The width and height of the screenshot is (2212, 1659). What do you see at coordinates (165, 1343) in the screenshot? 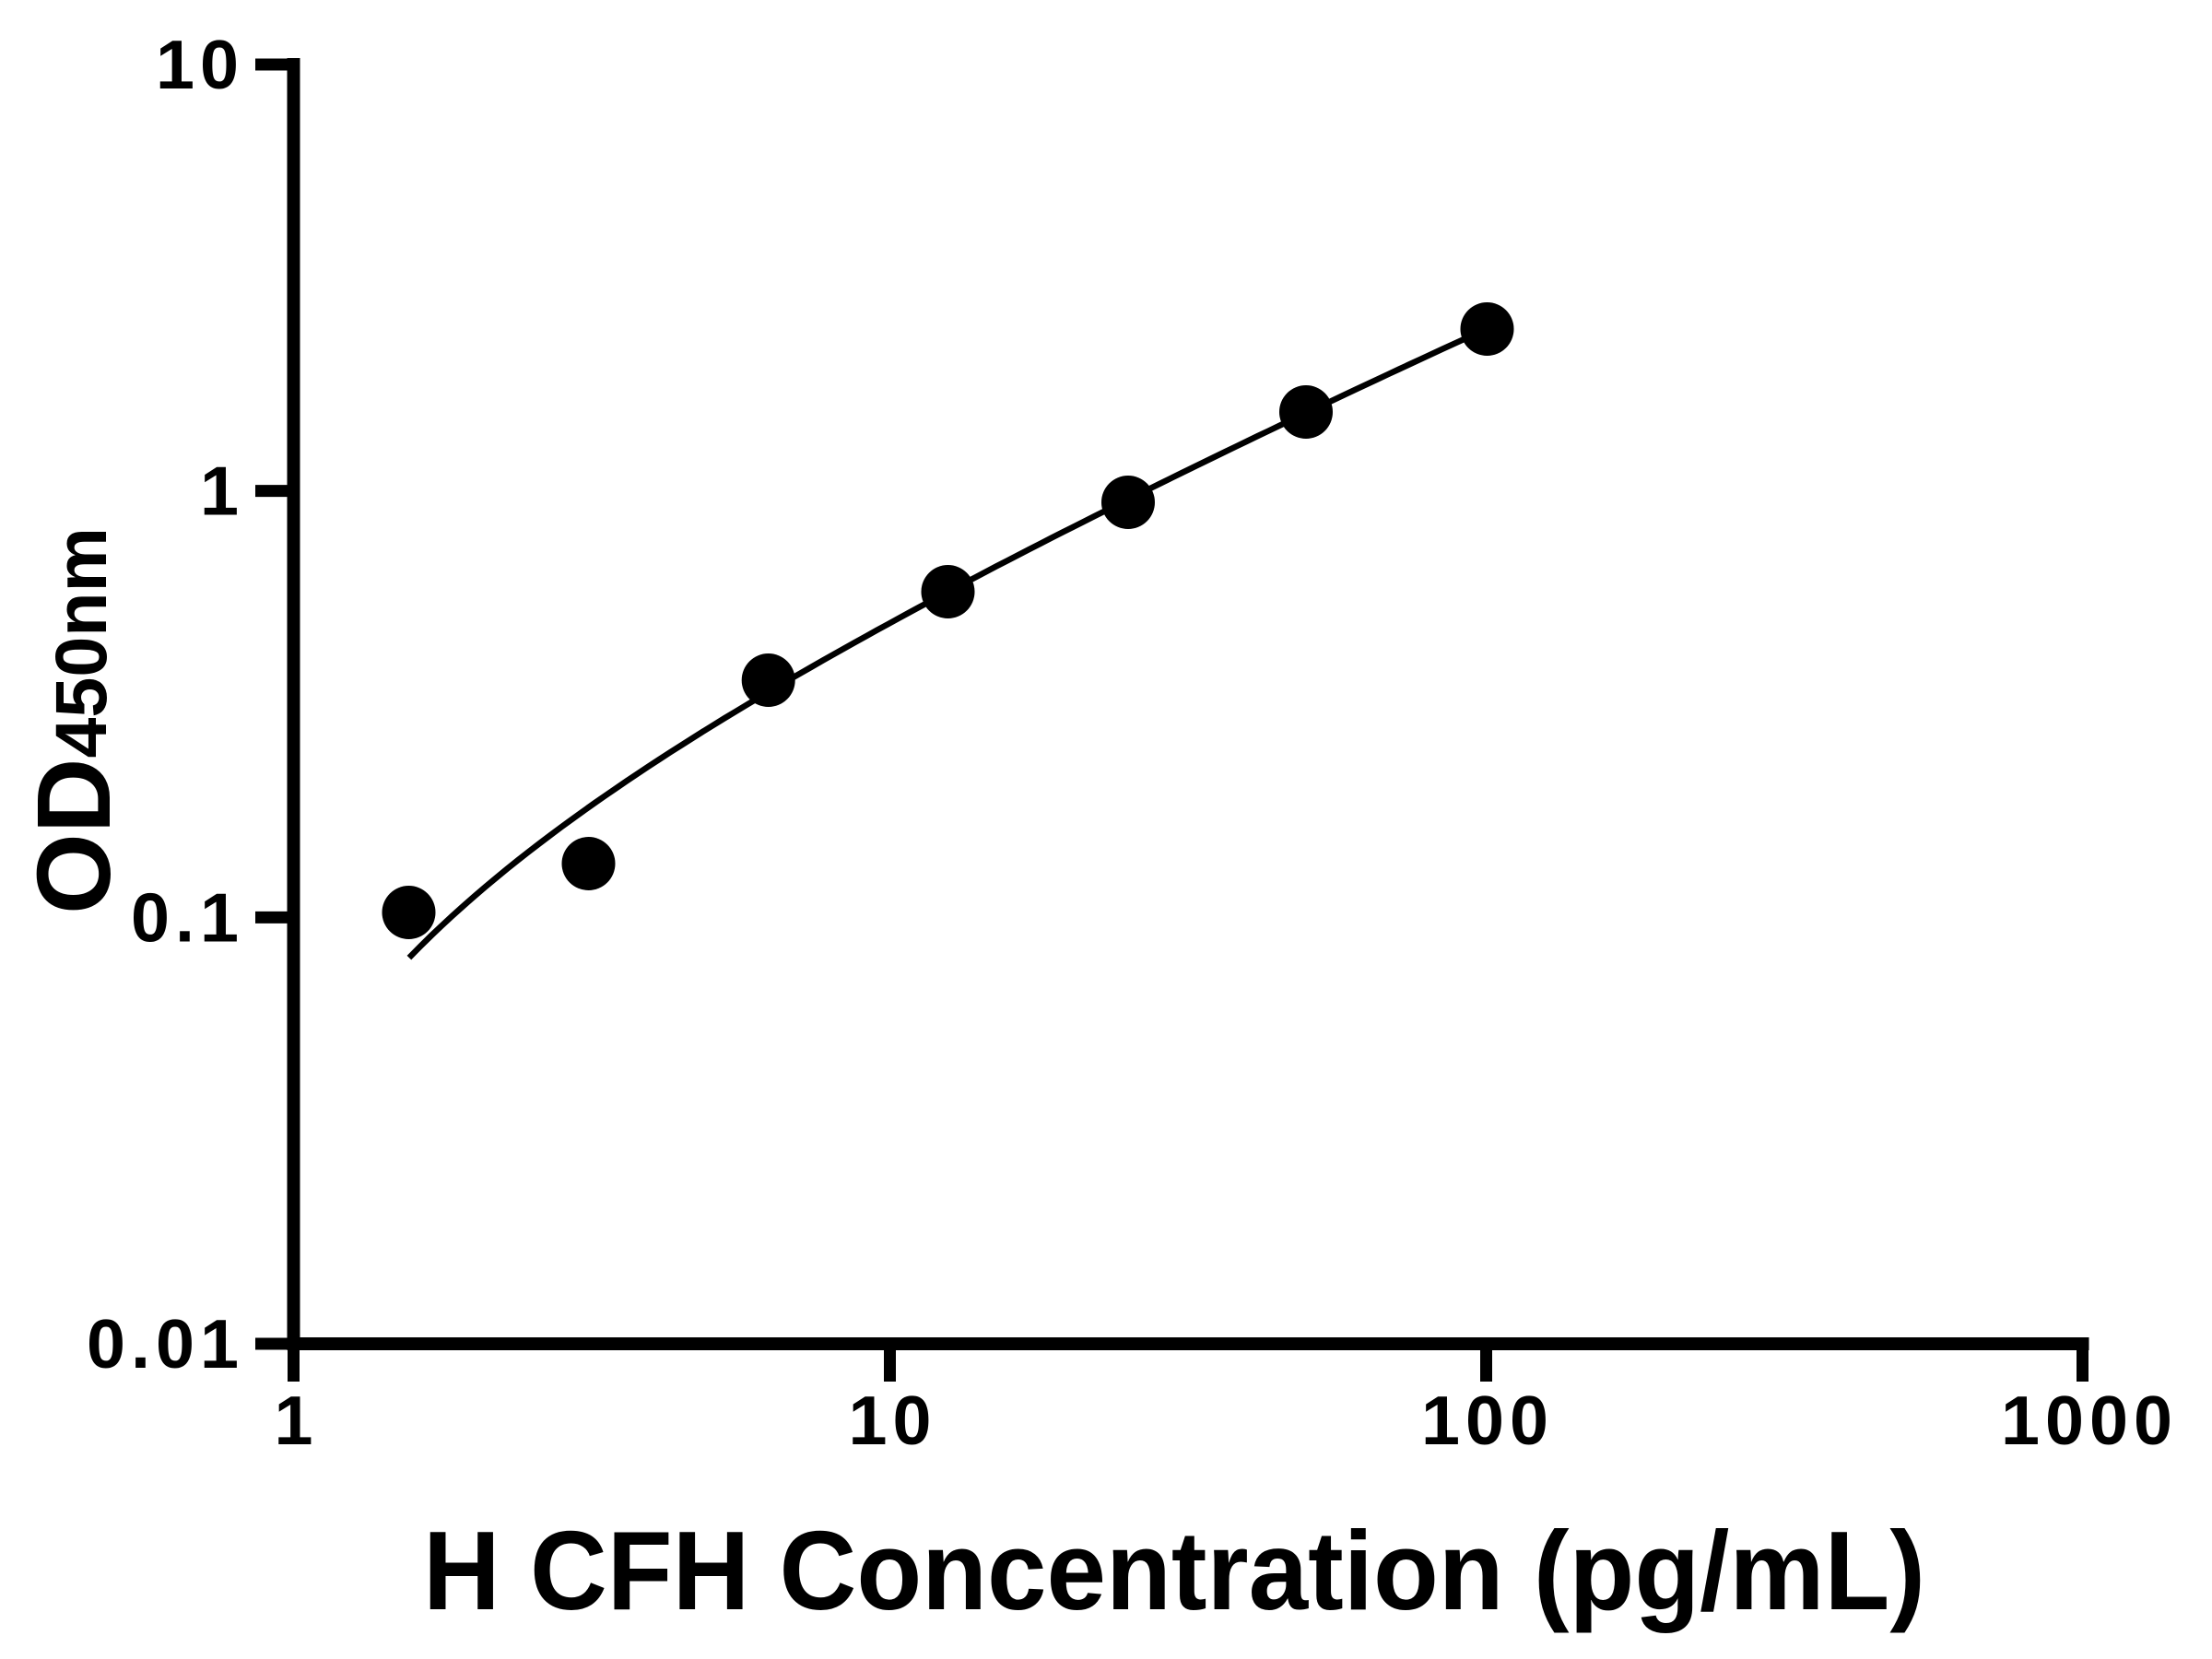
I see `svg-text: 0.01` at bounding box center [165, 1343].